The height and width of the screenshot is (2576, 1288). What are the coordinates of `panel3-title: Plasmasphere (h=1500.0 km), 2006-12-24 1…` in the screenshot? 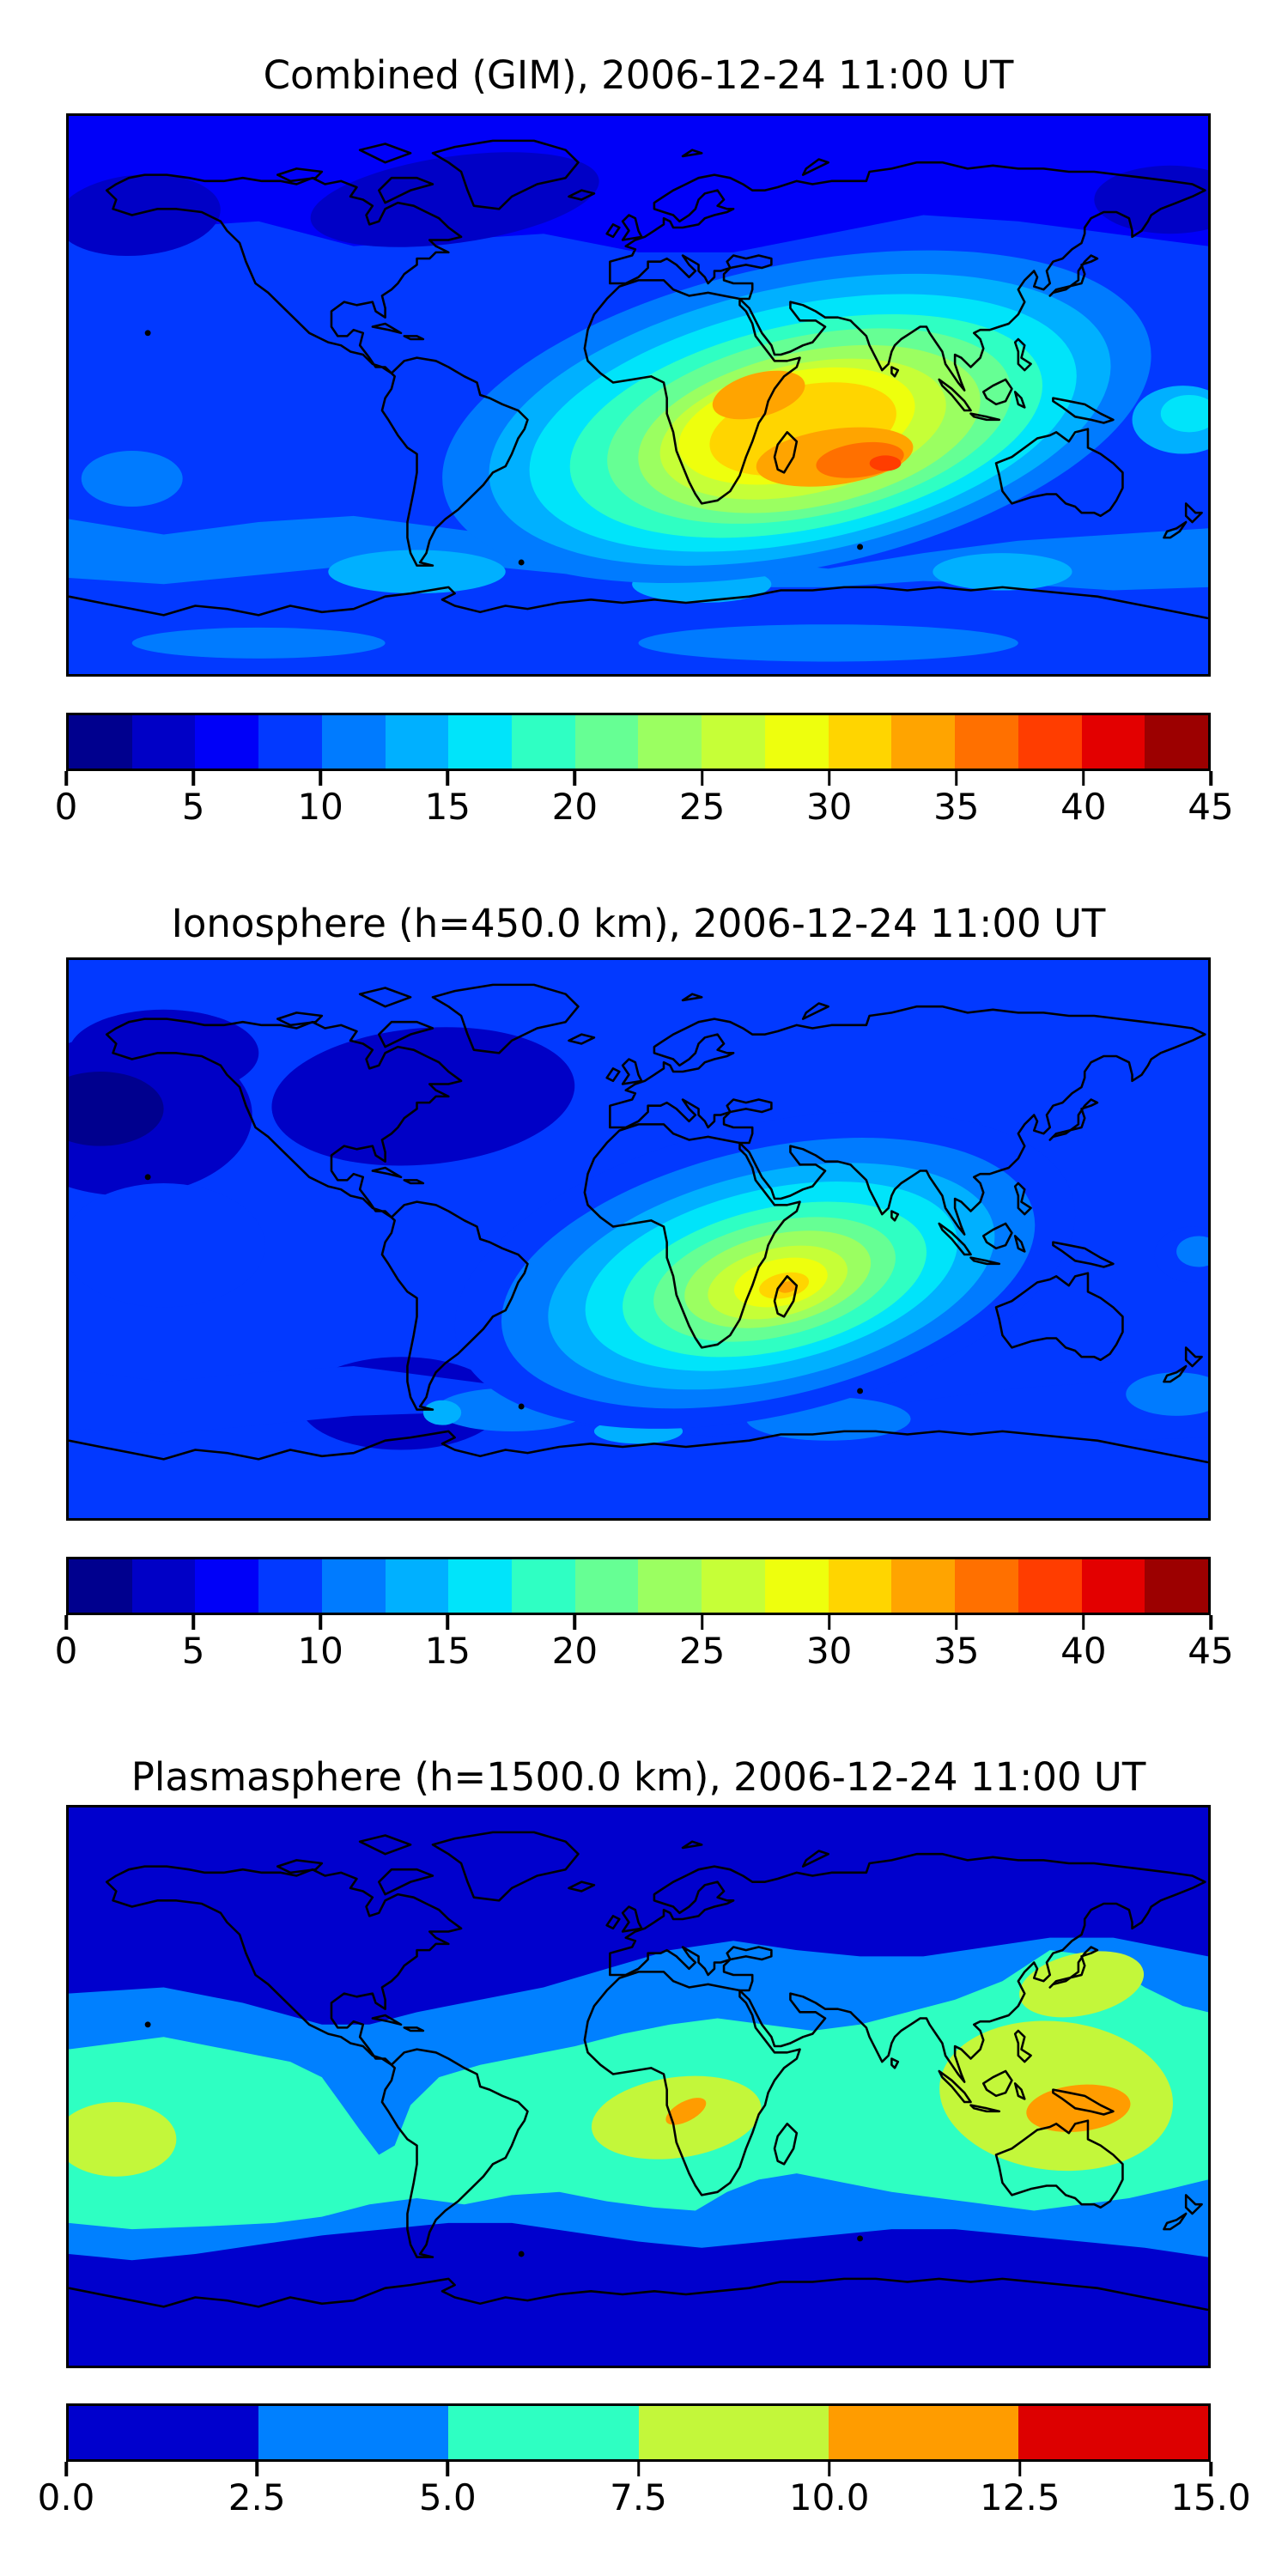 It's located at (638, 1777).